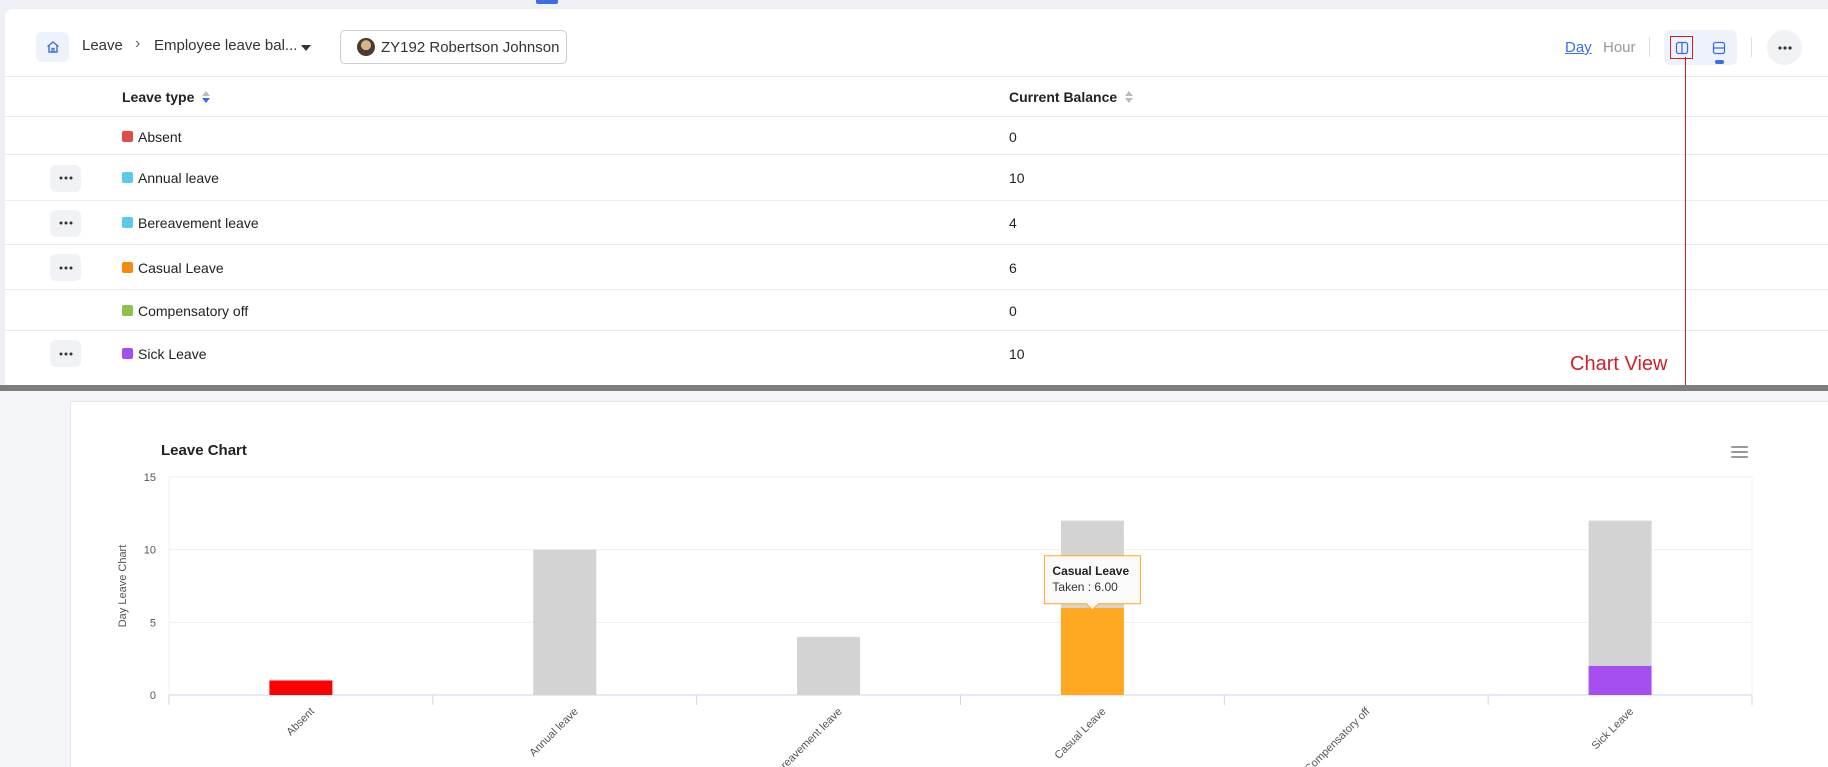 This screenshot has height=767, width=1828. What do you see at coordinates (1090, 571) in the screenshot?
I see `tooltip-title: Casual Leave` at bounding box center [1090, 571].